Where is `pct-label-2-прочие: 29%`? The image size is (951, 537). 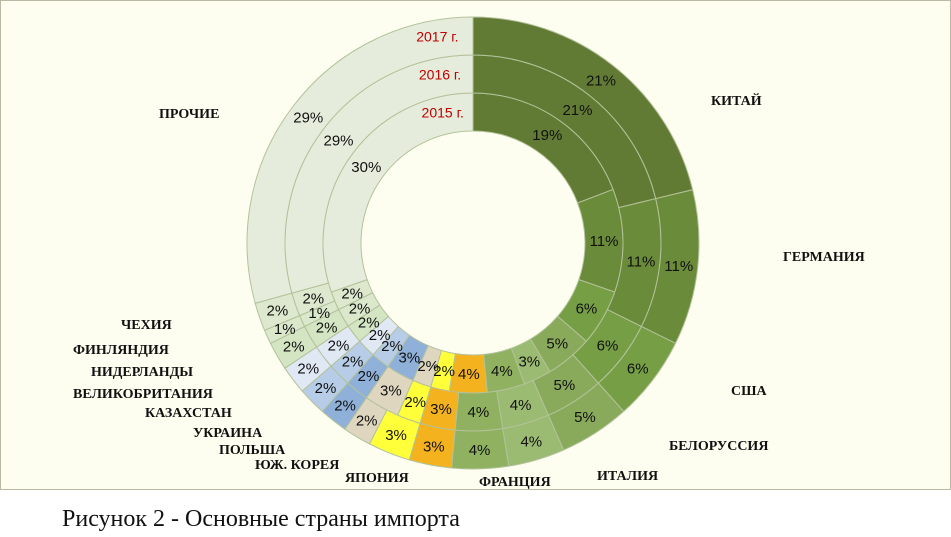
pct-label-2-прочие: 29% is located at coordinates (339, 141).